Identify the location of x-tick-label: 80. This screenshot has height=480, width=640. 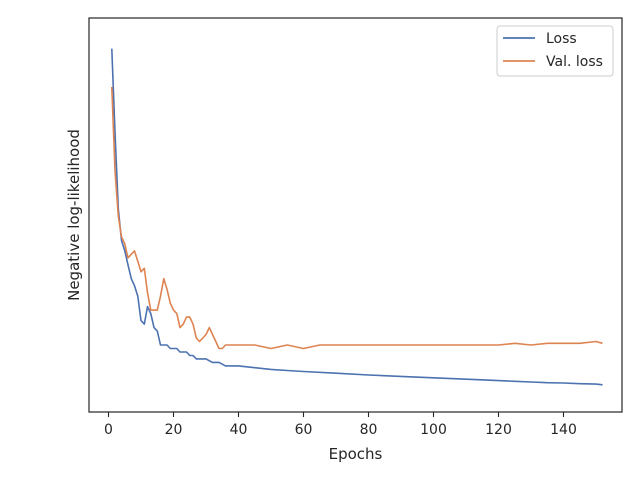
(369, 430).